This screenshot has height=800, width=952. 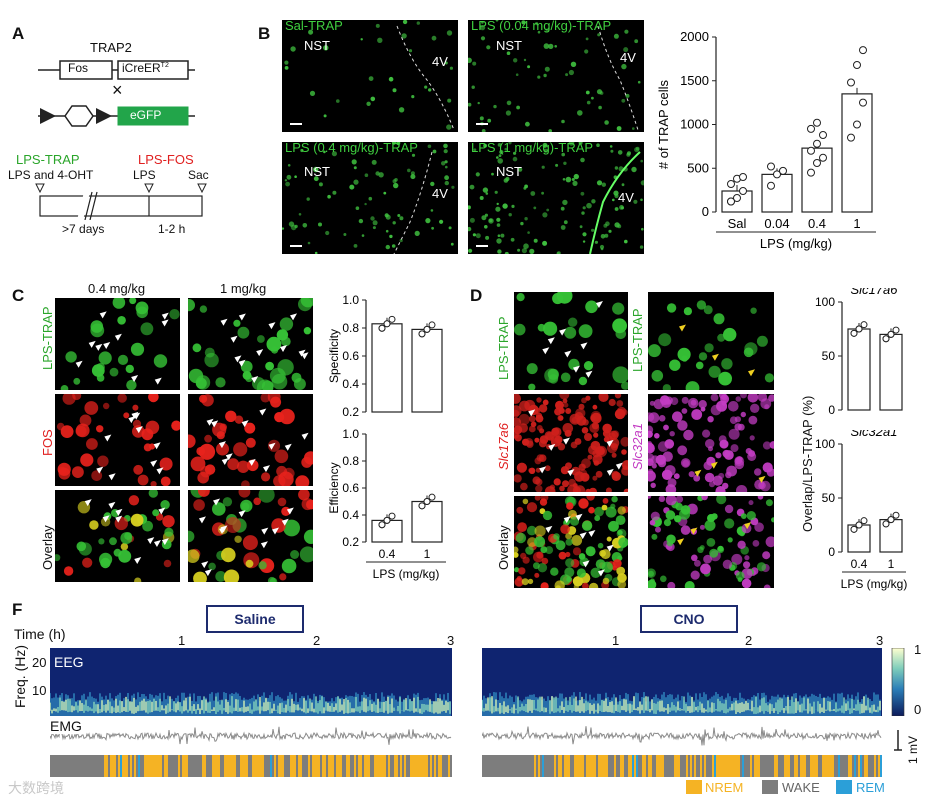 What do you see at coordinates (770, 787) in the screenshot?
I see `legend-wake-swatch` at bounding box center [770, 787].